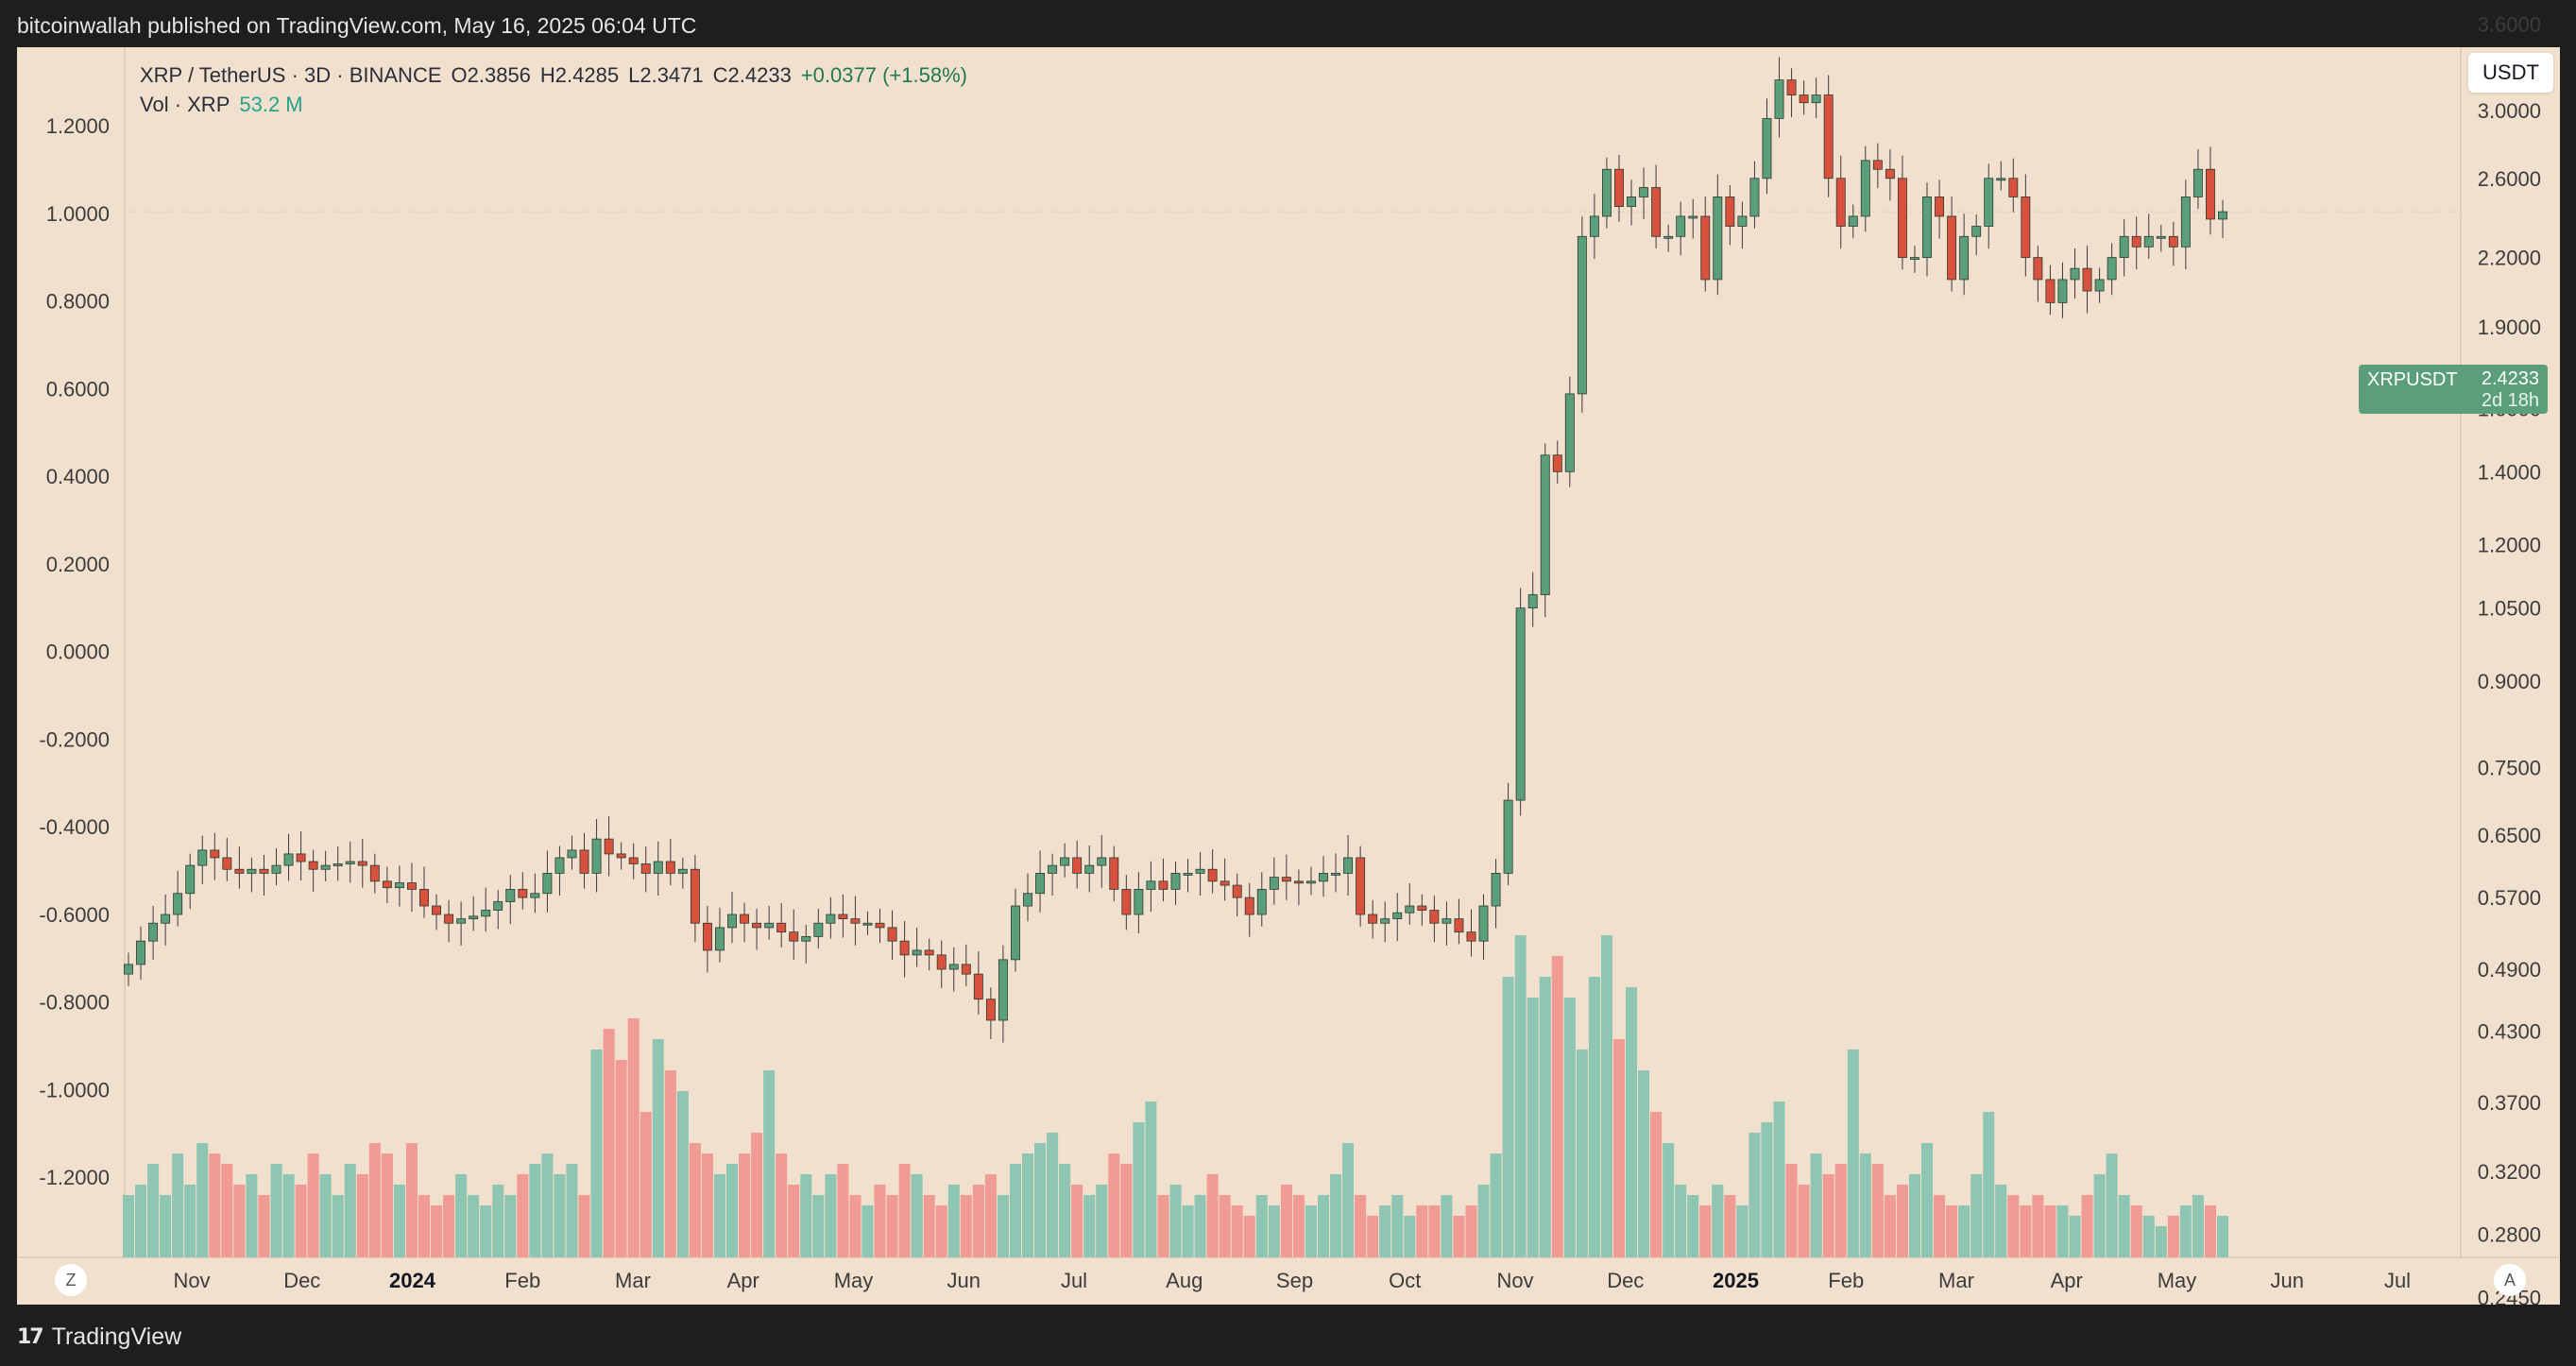 Image resolution: width=2576 pixels, height=1366 pixels. What do you see at coordinates (1405, 1280) in the screenshot?
I see `time-tick-label: Oct` at bounding box center [1405, 1280].